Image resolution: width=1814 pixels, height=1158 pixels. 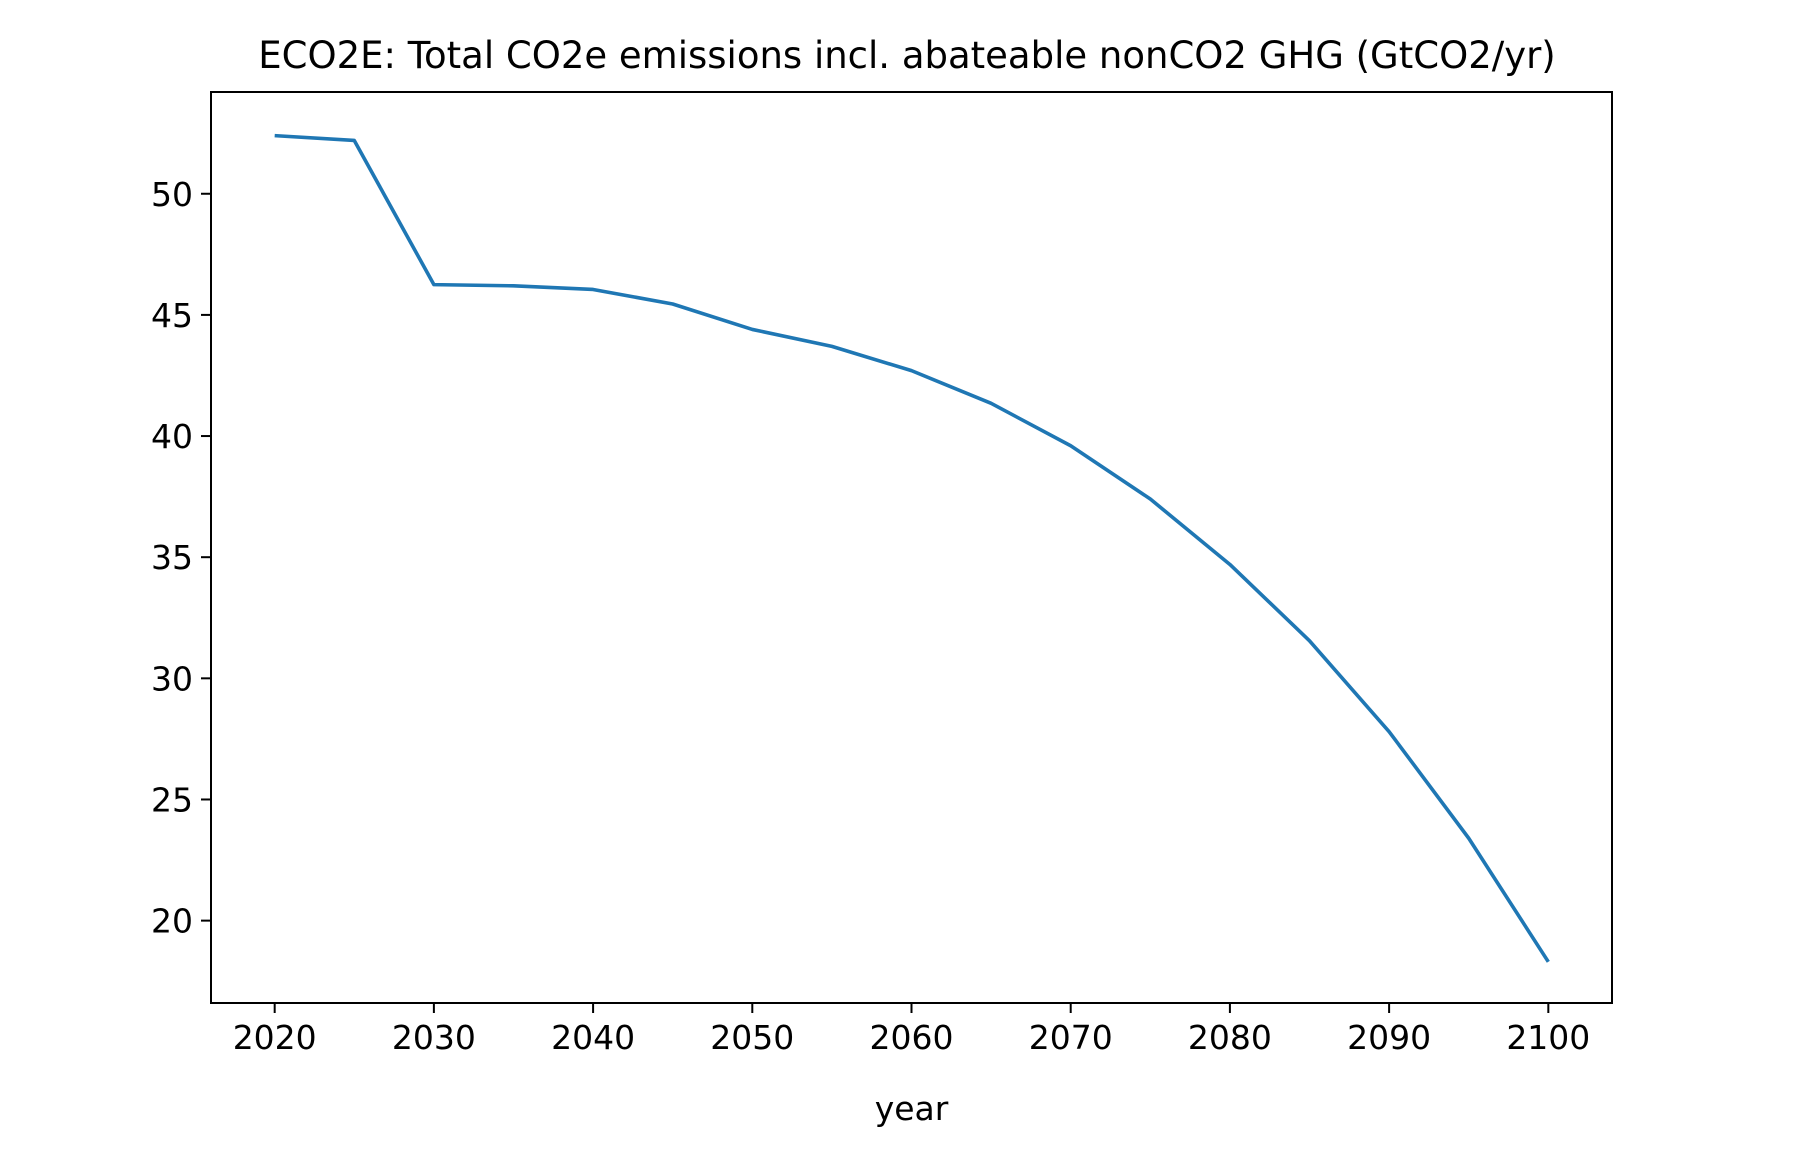 What do you see at coordinates (172, 678) in the screenshot?
I see `y-tick-label: 30` at bounding box center [172, 678].